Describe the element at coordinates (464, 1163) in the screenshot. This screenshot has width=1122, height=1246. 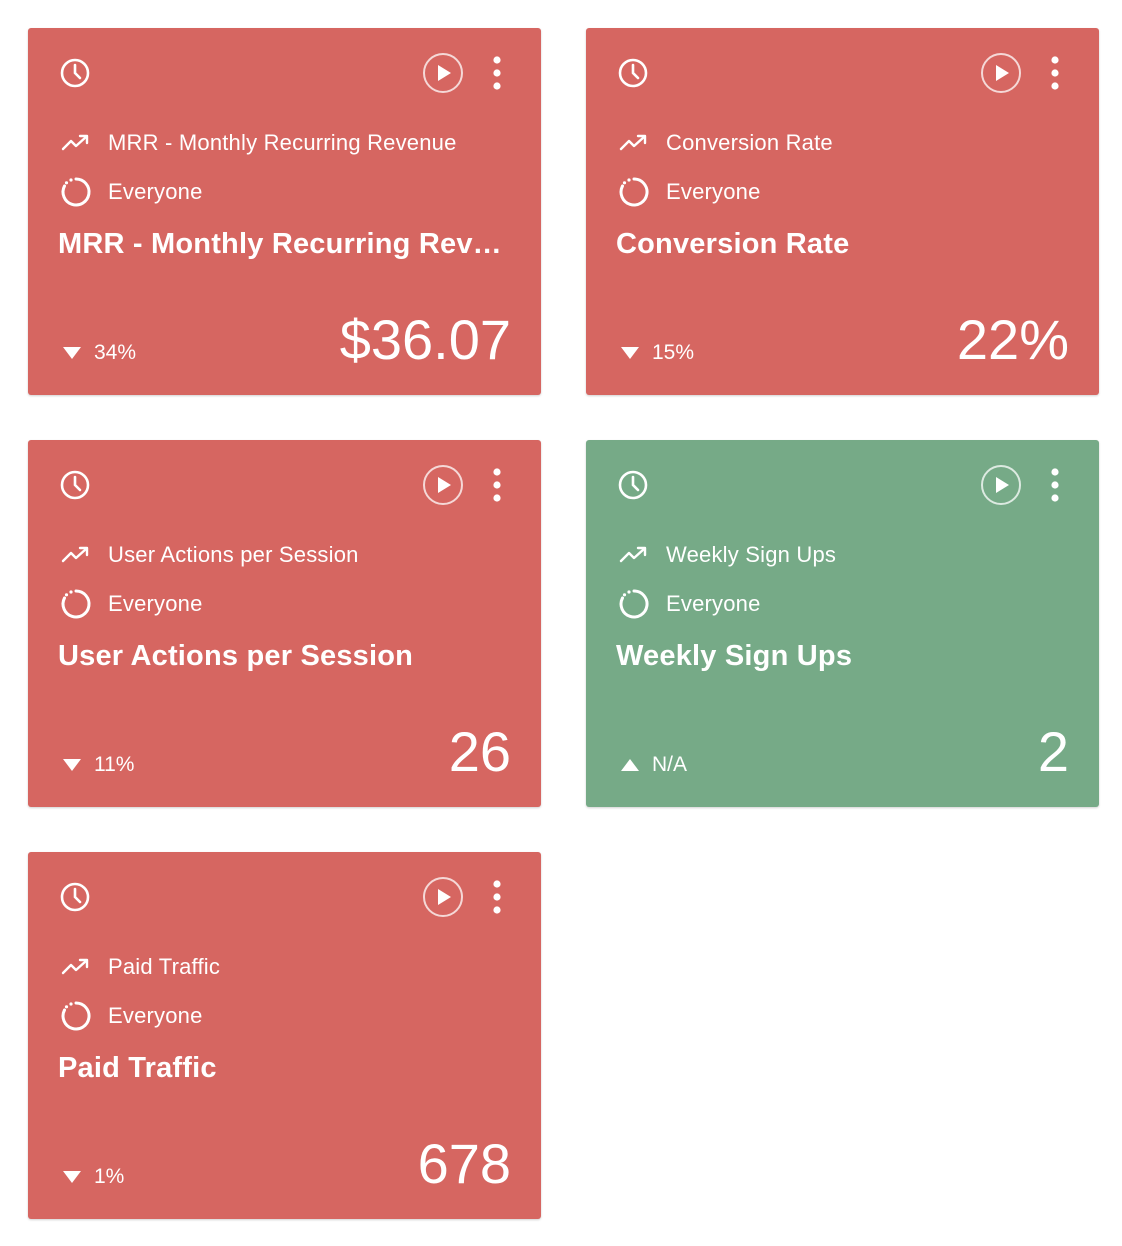
I see `metric-value: 678` at that location.